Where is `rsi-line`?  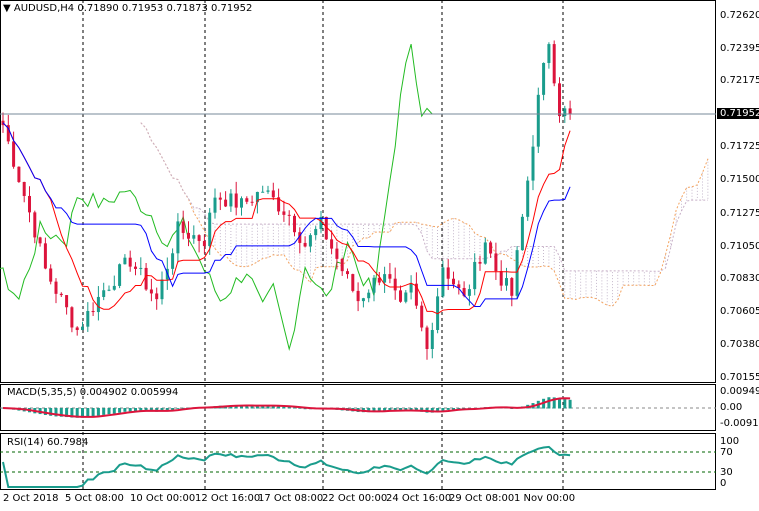
rsi-line is located at coordinates (286, 466).